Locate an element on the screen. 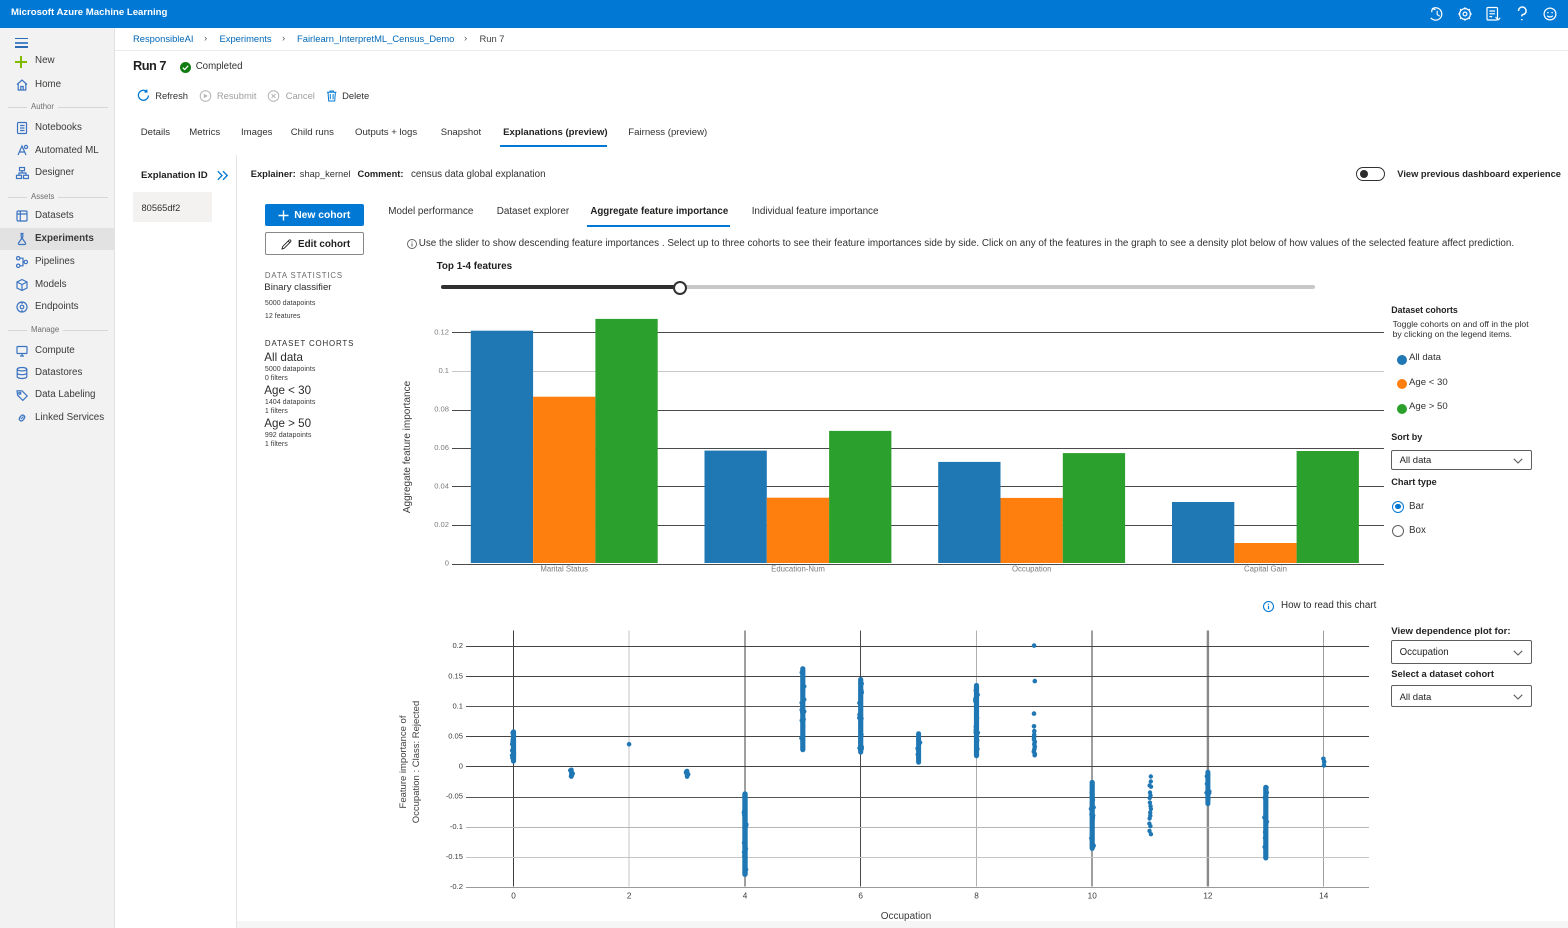 This screenshot has width=1568, height=928. svg-text: 10 is located at coordinates (1093, 896).